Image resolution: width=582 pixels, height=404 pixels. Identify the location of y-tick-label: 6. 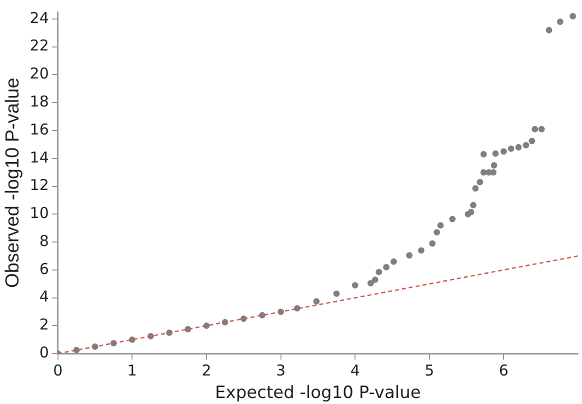
(44, 269).